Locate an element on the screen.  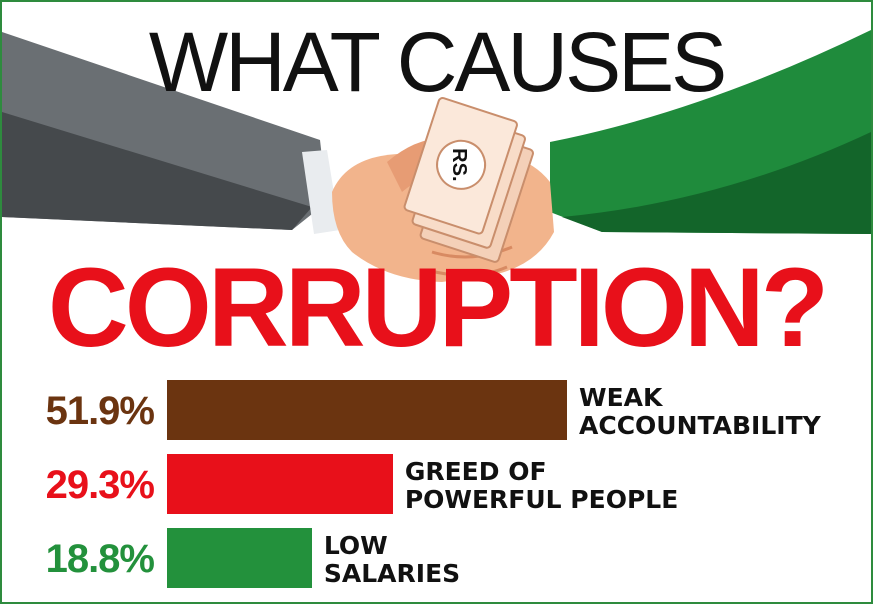
category-label: LOW SALARIES is located at coordinates (392, 560).